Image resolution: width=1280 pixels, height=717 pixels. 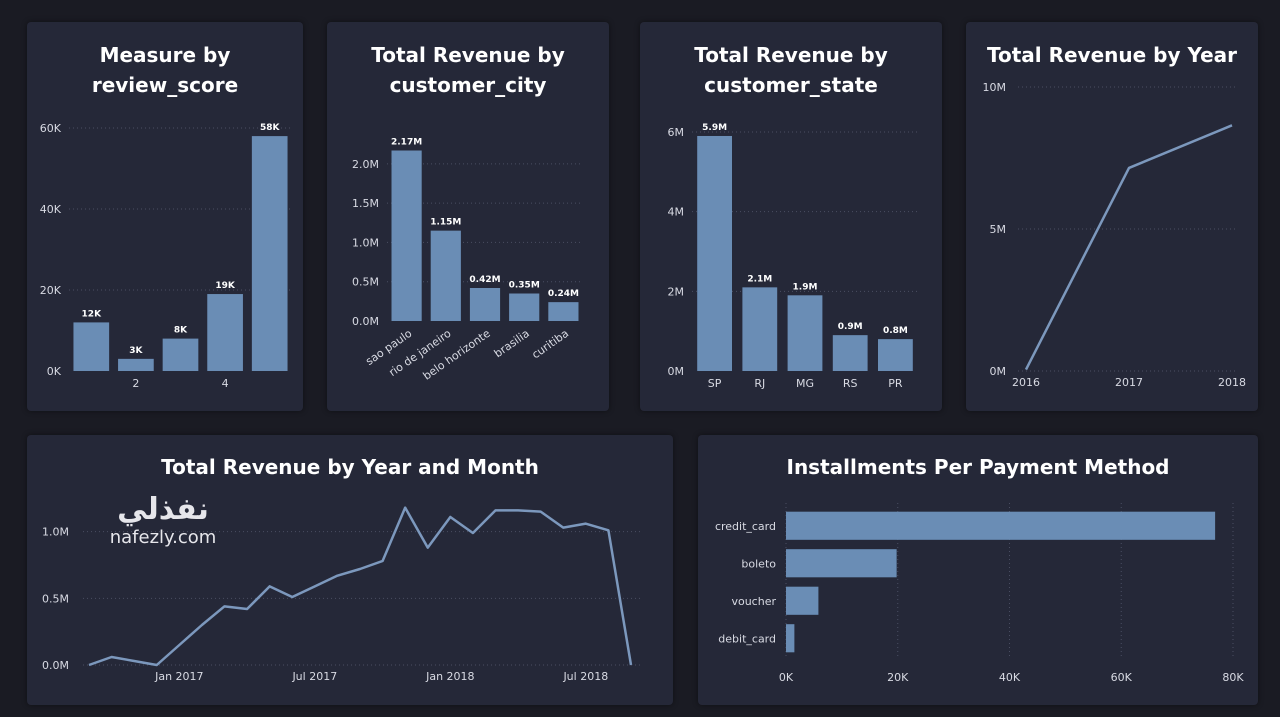 I want to click on data-label: 0.24M, so click(x=563, y=294).